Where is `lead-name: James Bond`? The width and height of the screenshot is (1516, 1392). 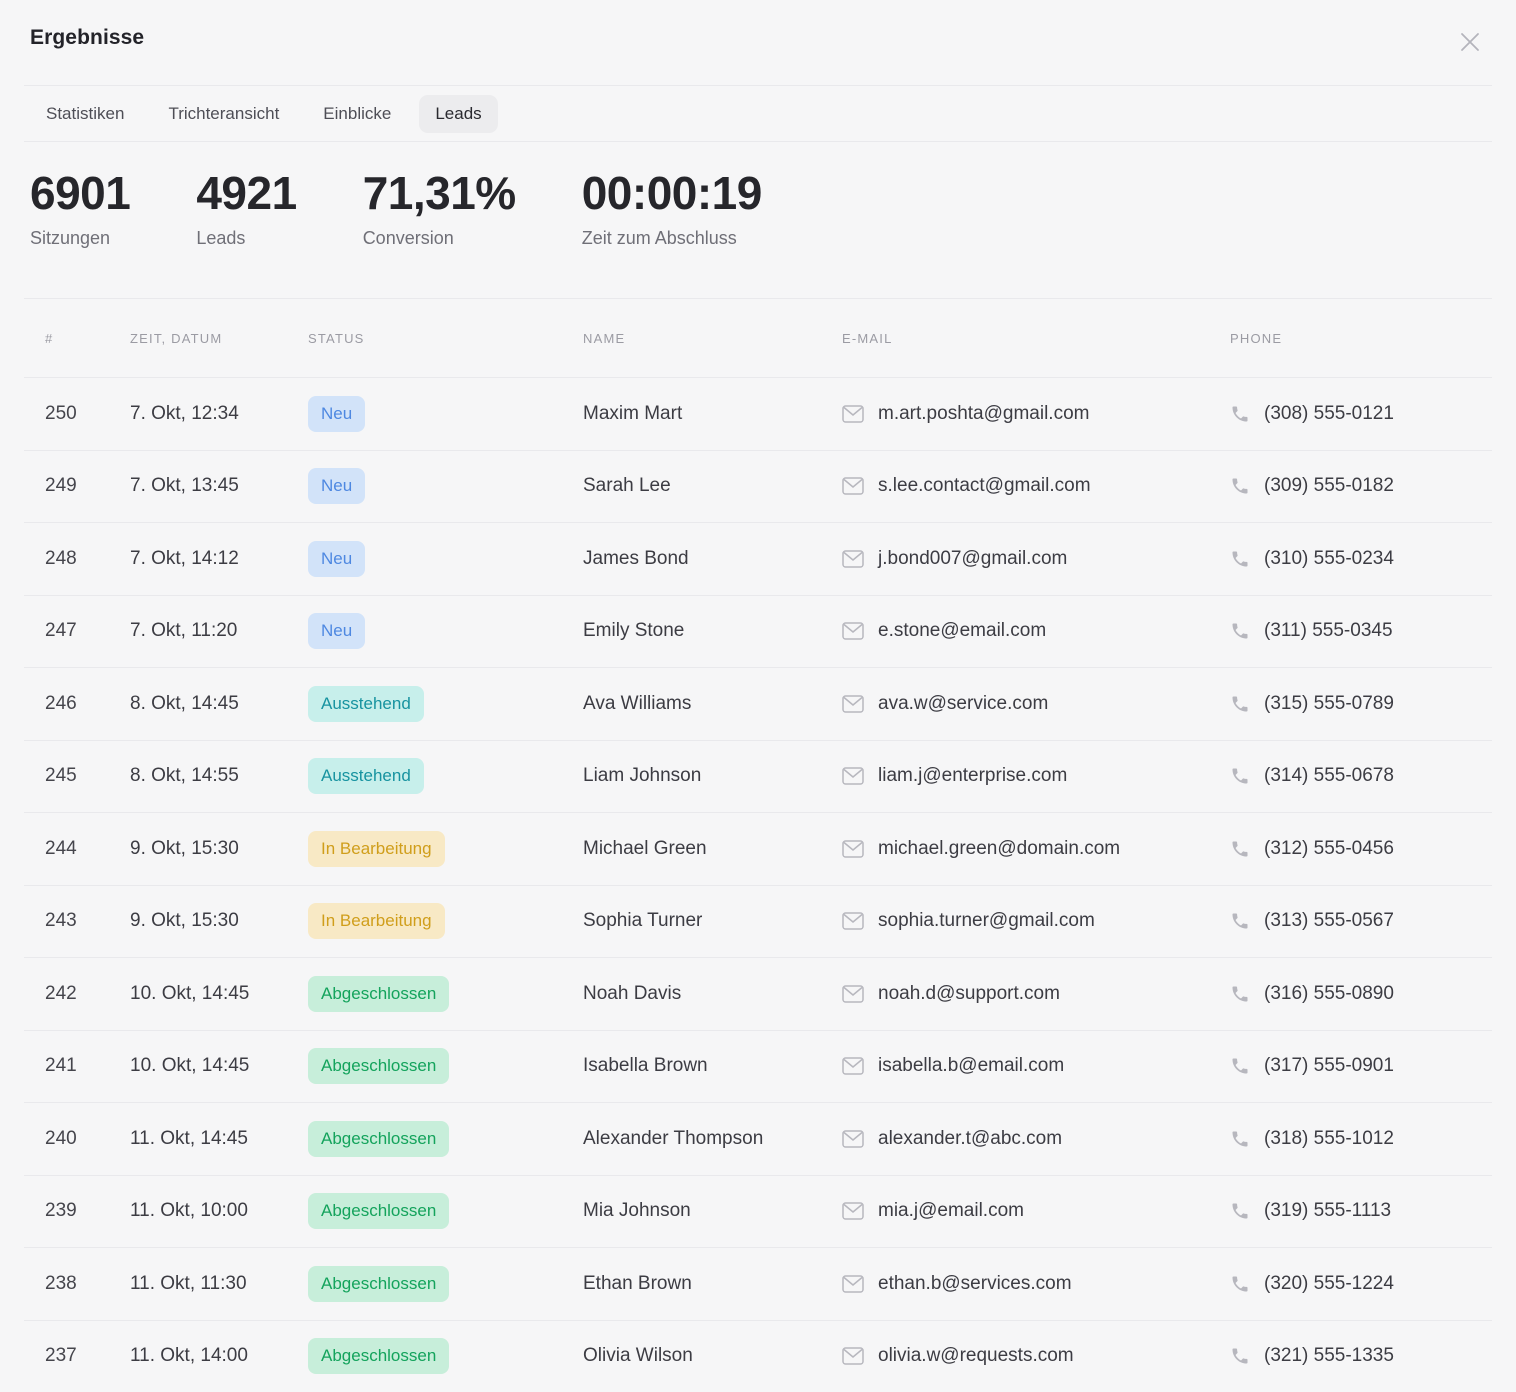 lead-name: James Bond is located at coordinates (636, 558).